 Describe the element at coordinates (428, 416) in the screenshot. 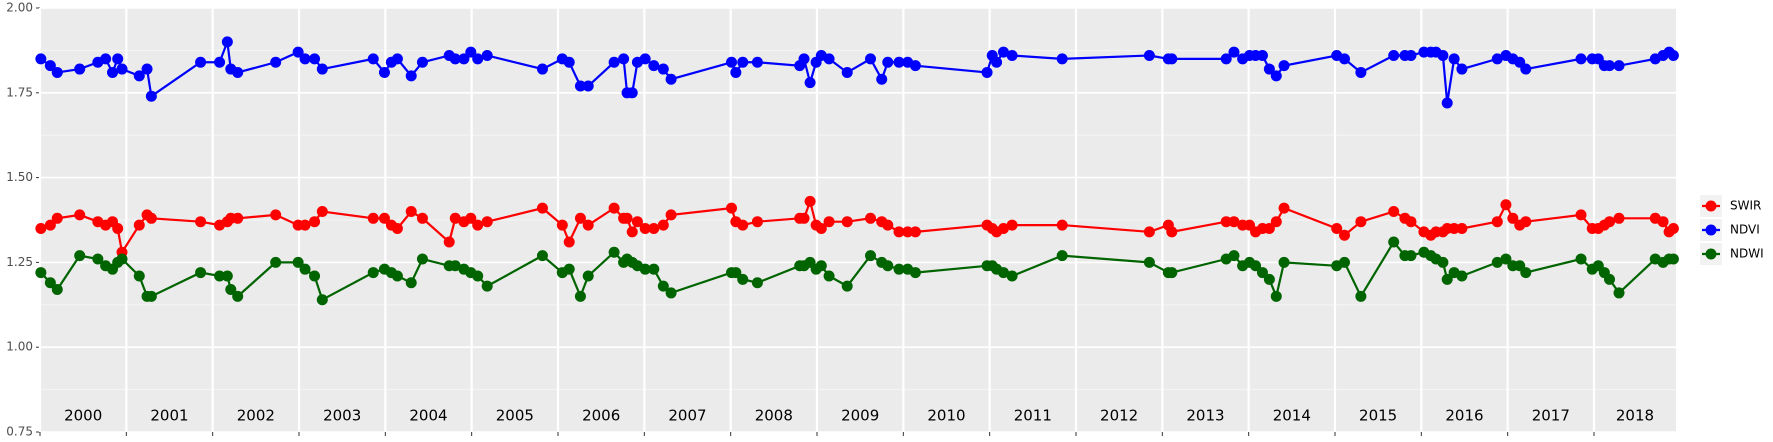

I see `year-label: 2004` at that location.